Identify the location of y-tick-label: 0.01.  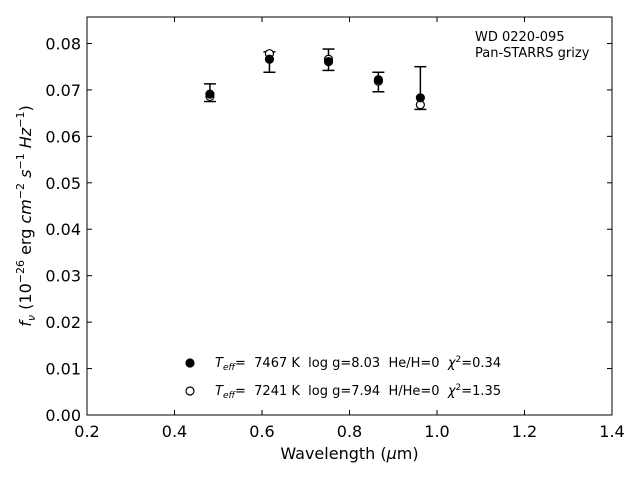
(63, 369).